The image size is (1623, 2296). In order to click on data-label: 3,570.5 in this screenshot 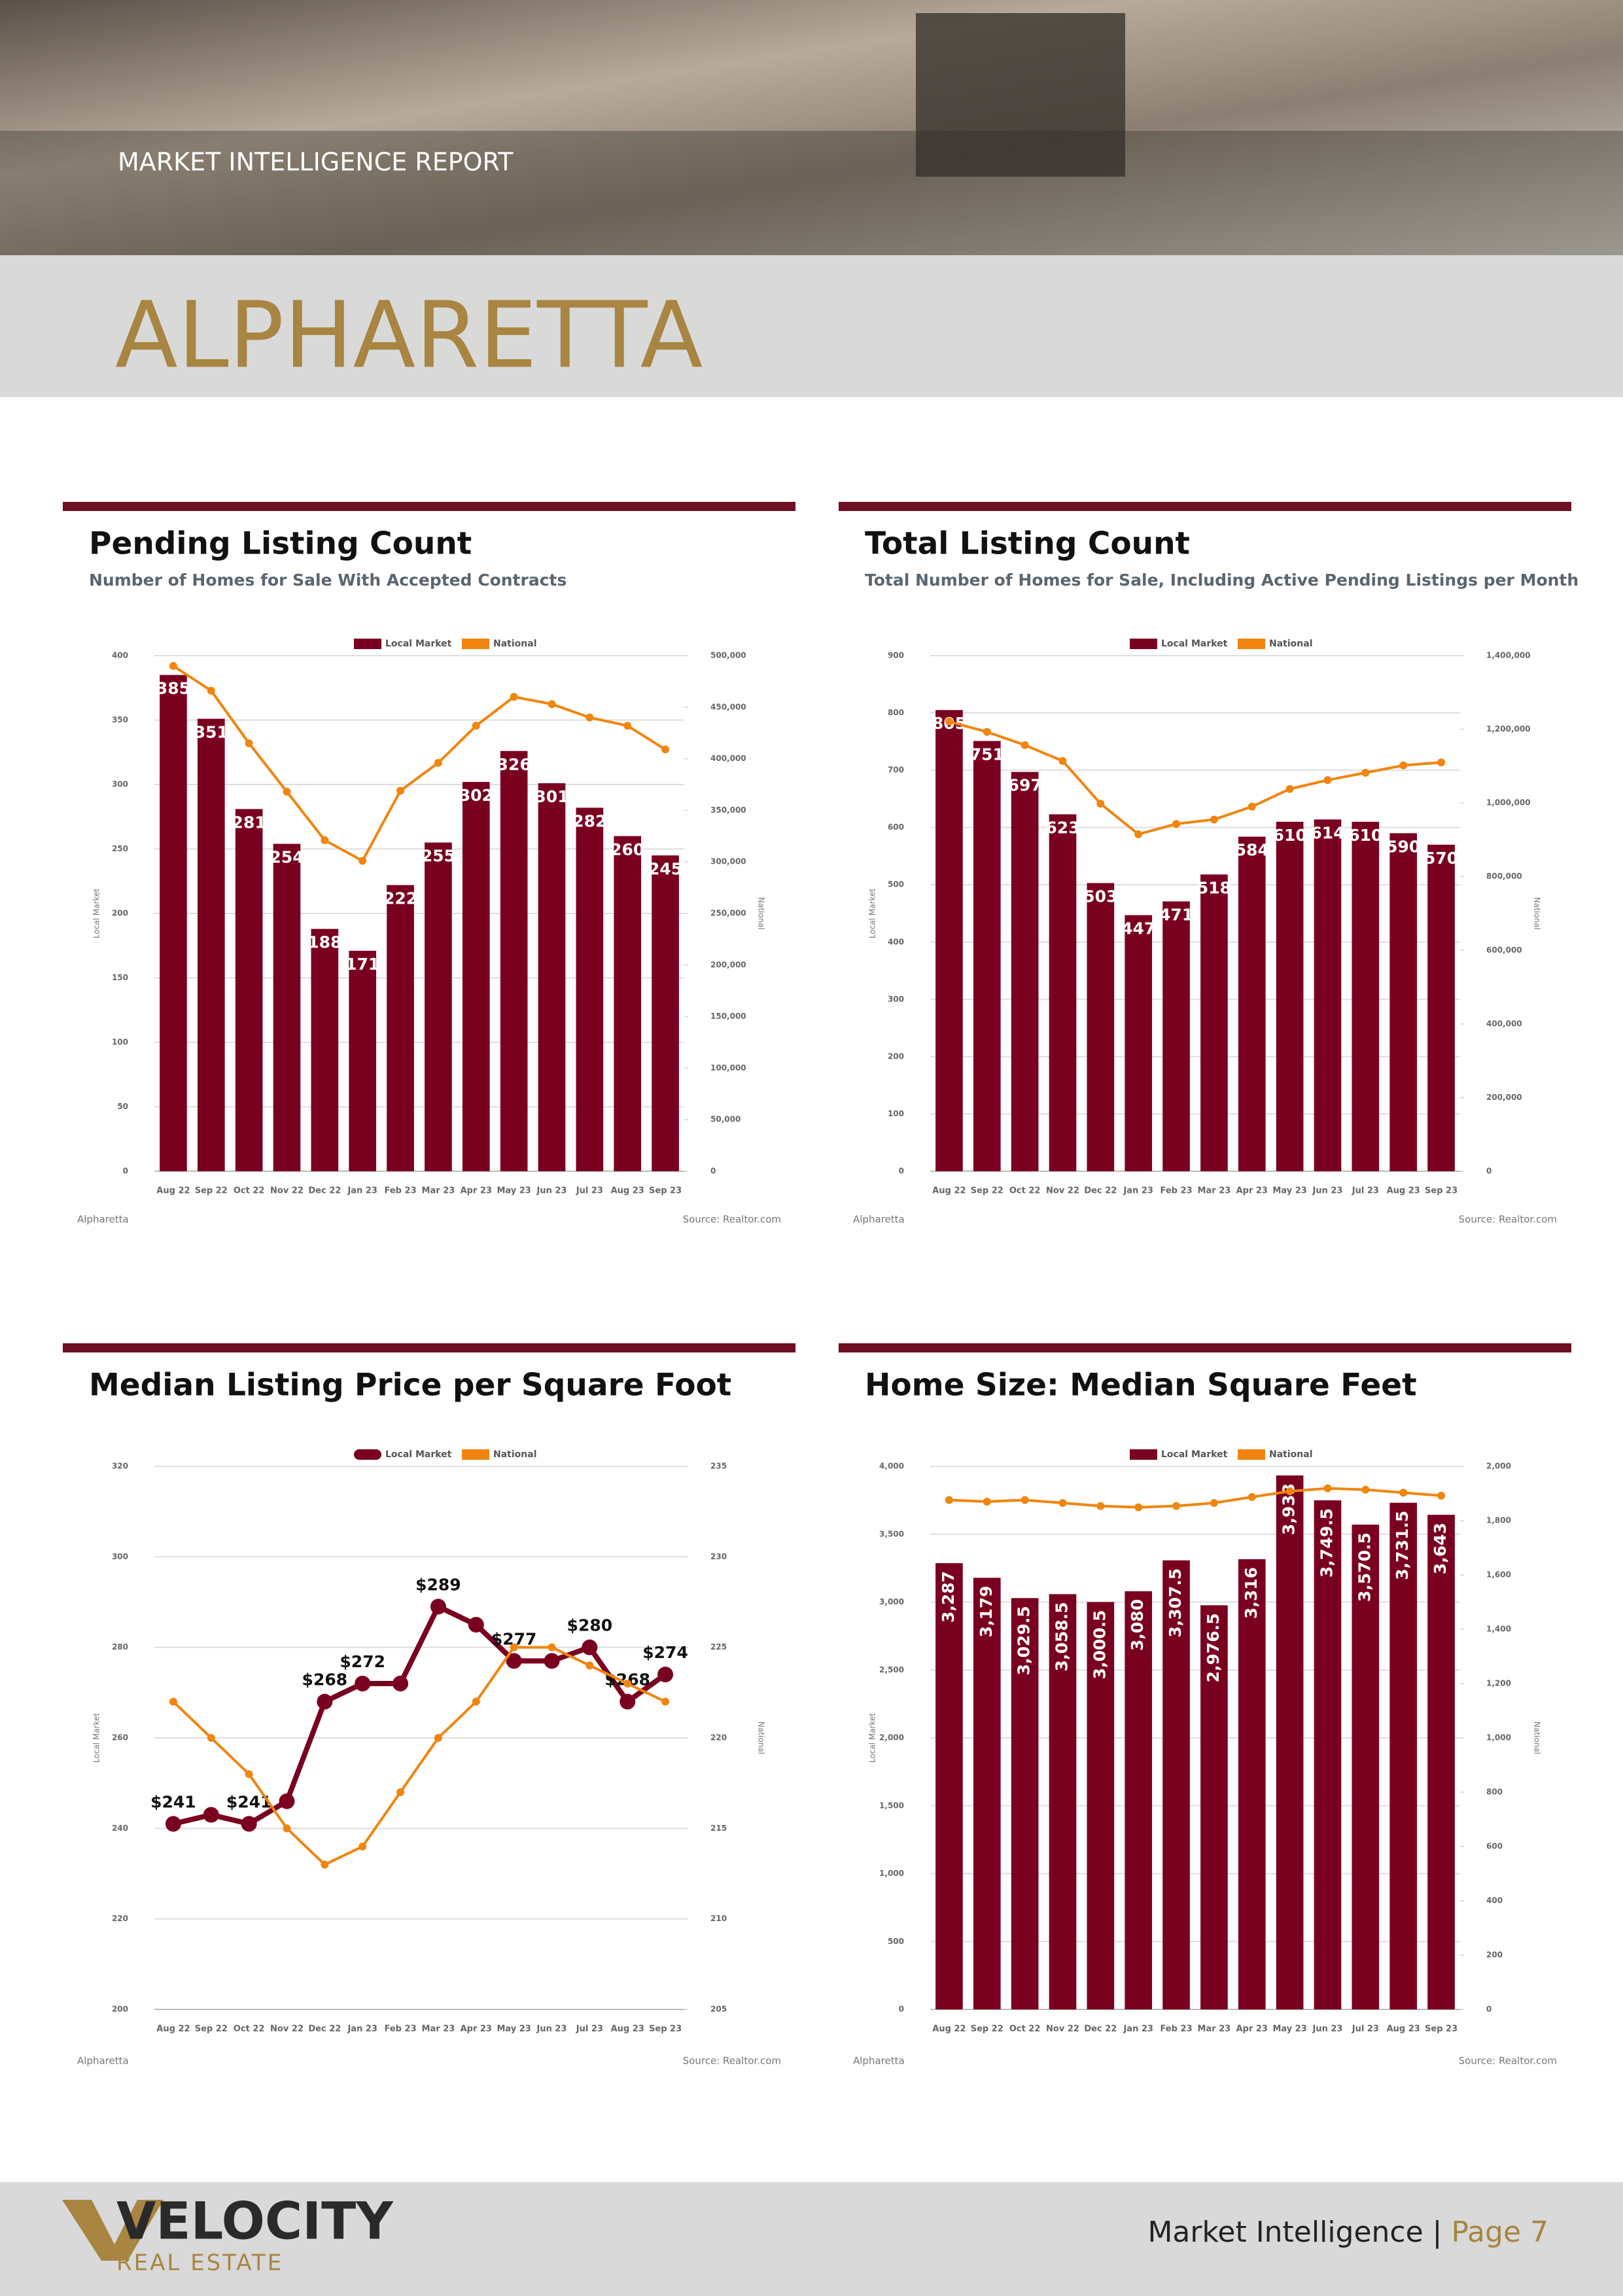, I will do `click(1364, 1567)`.